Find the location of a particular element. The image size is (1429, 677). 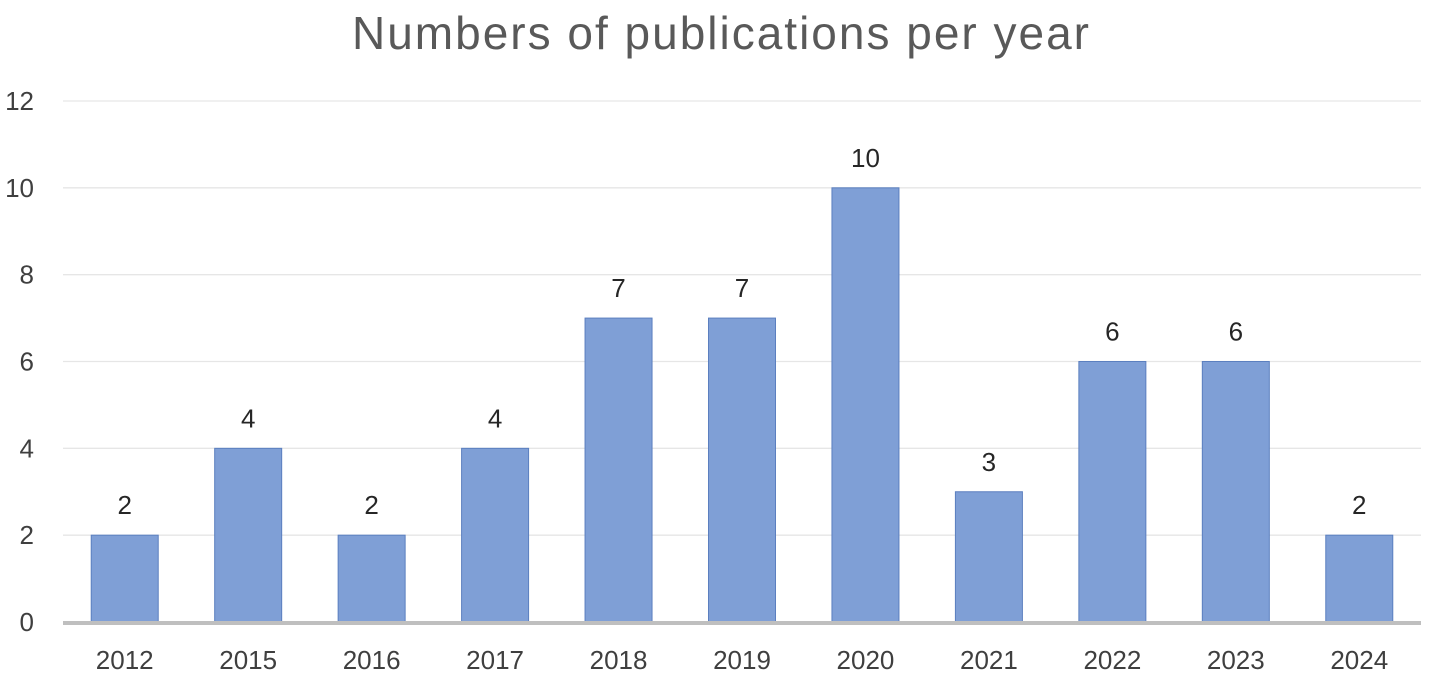

y-tick-label: 12 is located at coordinates (19, 101).